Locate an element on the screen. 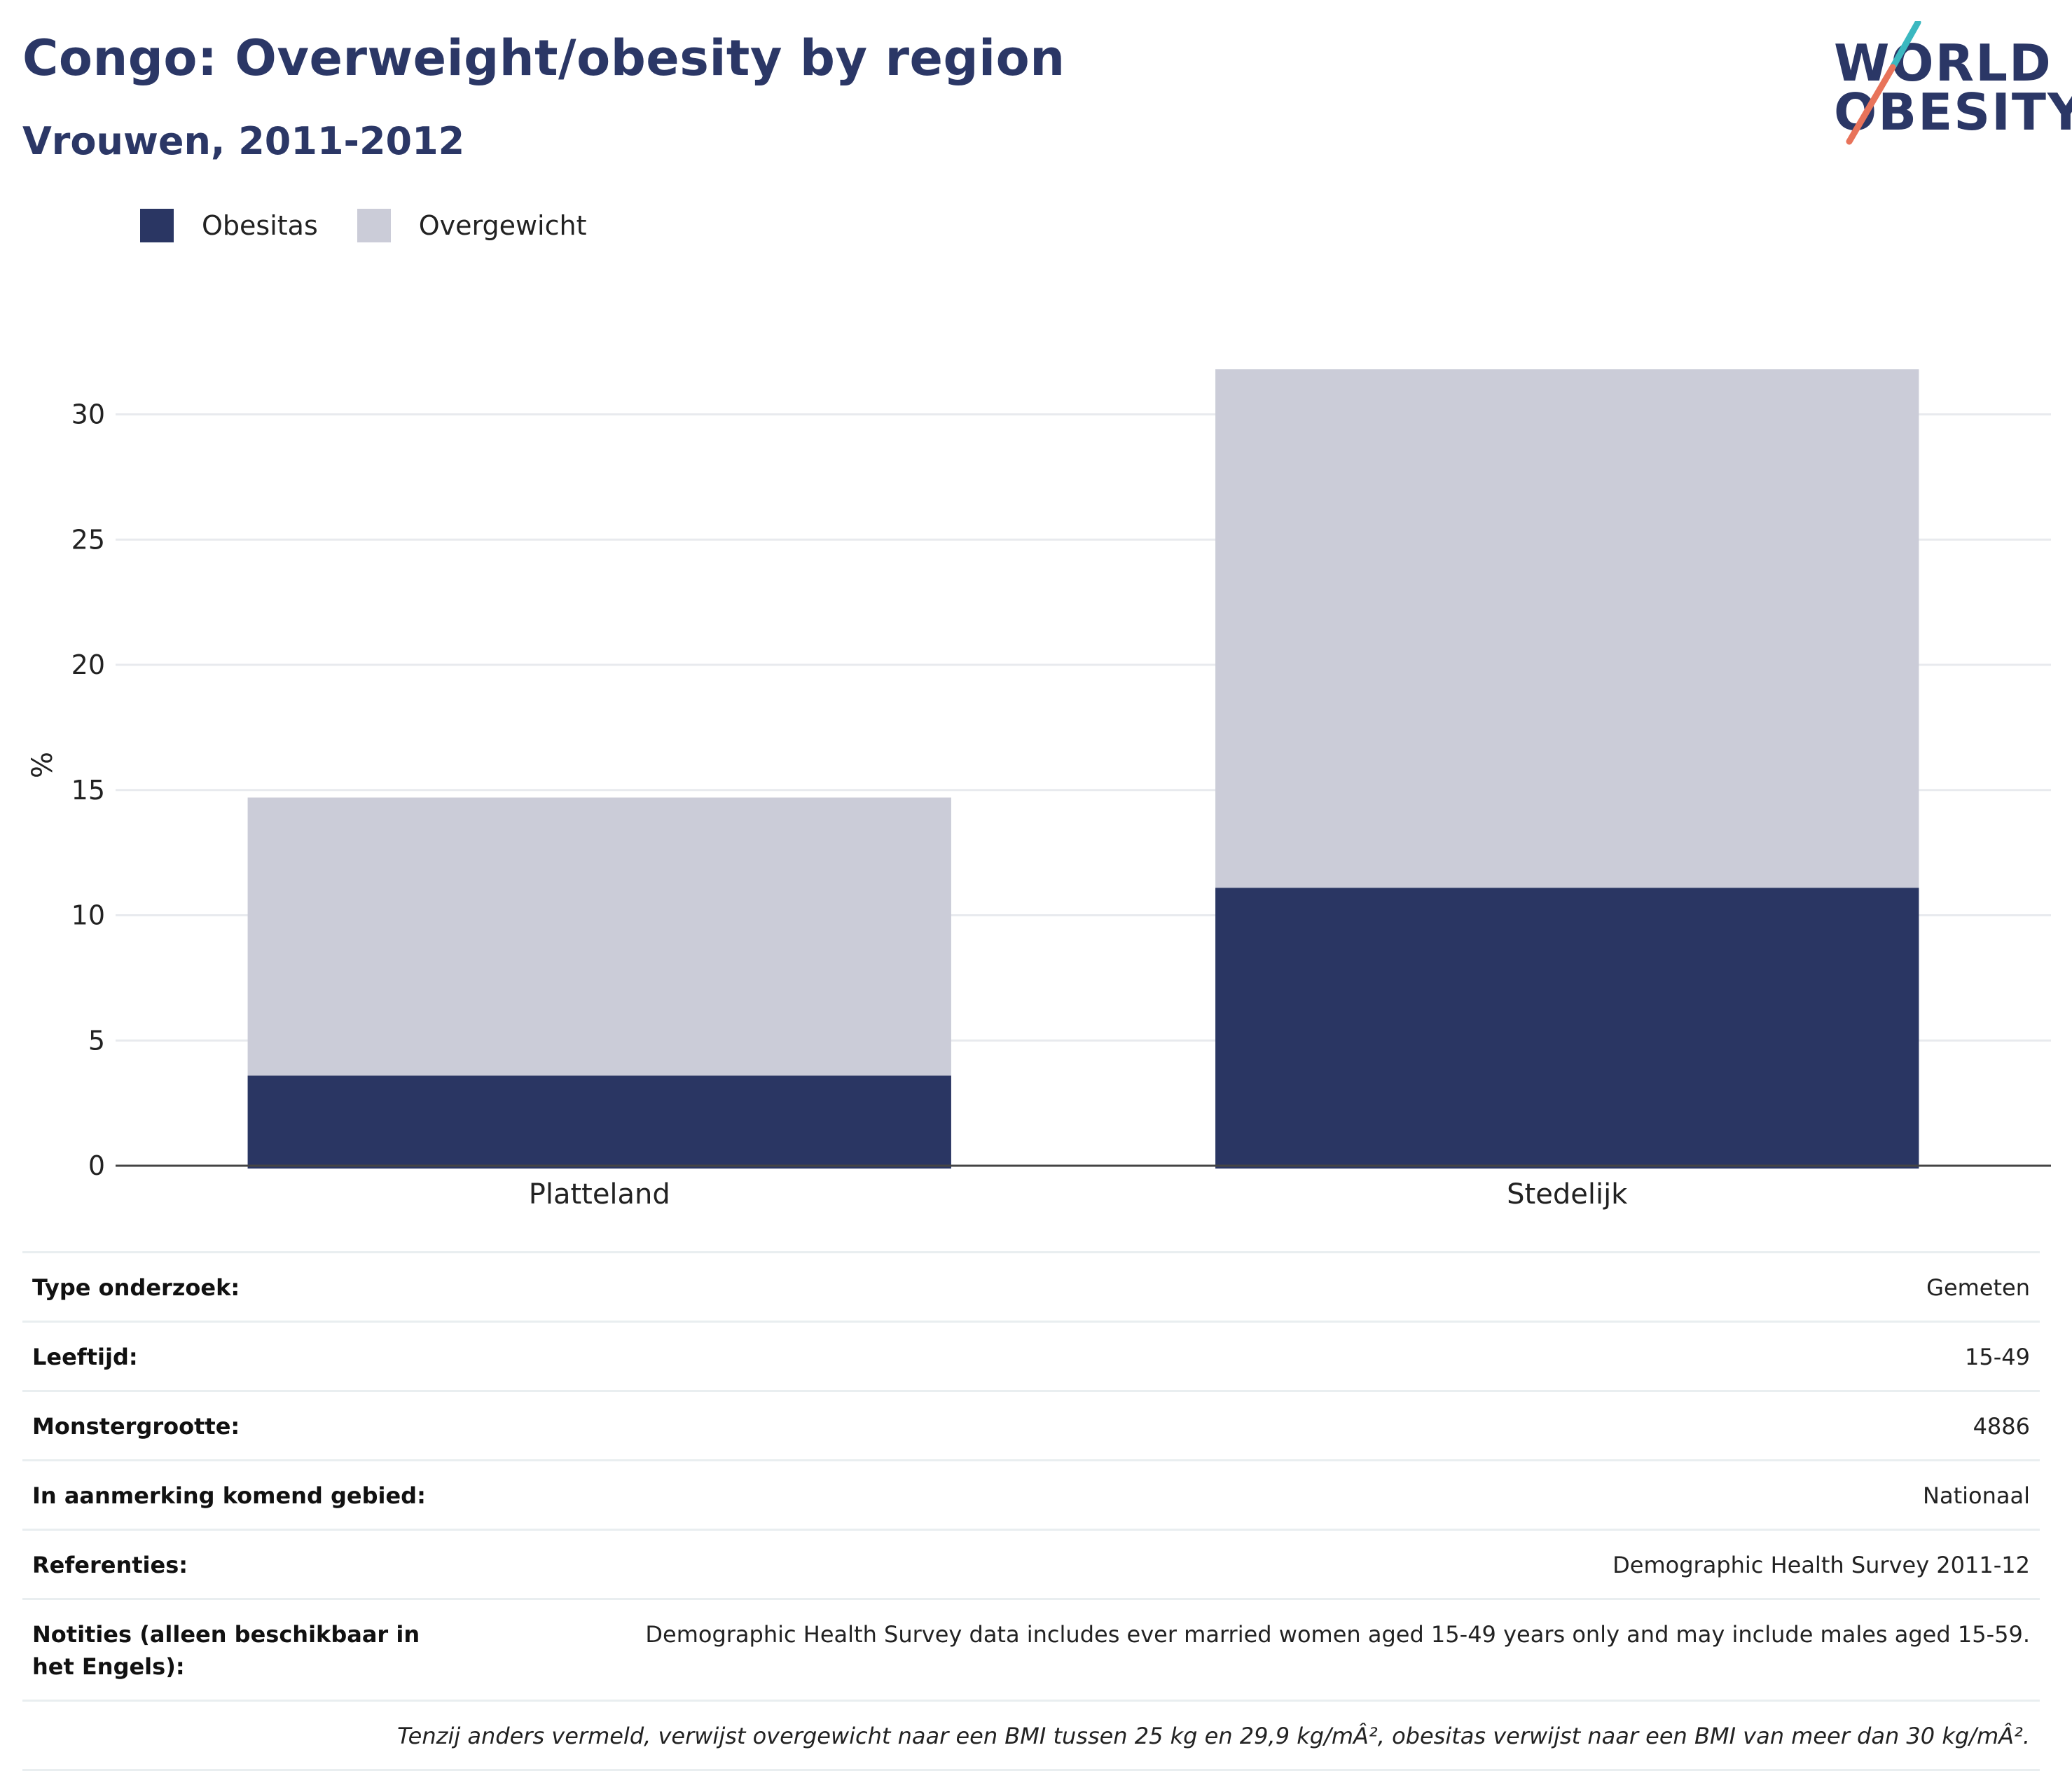 The height and width of the screenshot is (1771, 2072). y-tick-label: 5 is located at coordinates (96, 1040).